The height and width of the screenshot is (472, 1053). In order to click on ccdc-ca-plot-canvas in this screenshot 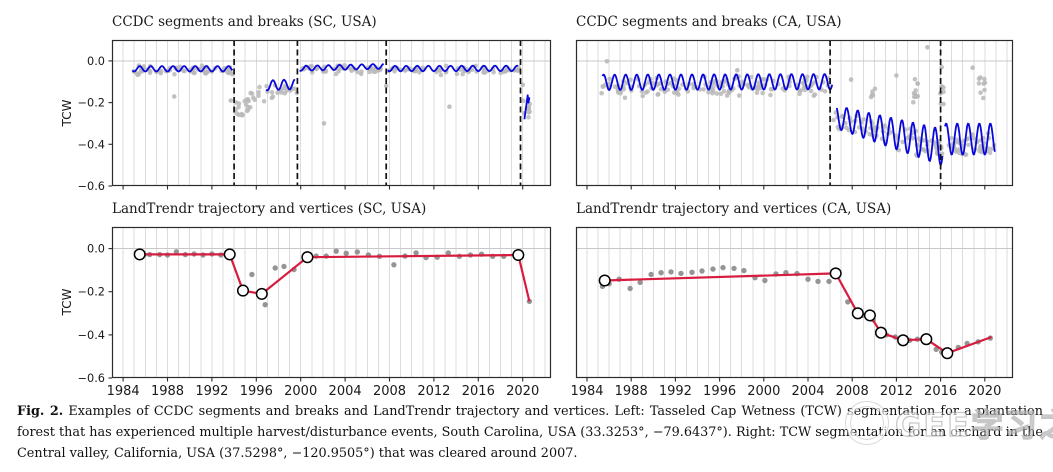, I will do `click(794, 114)`.